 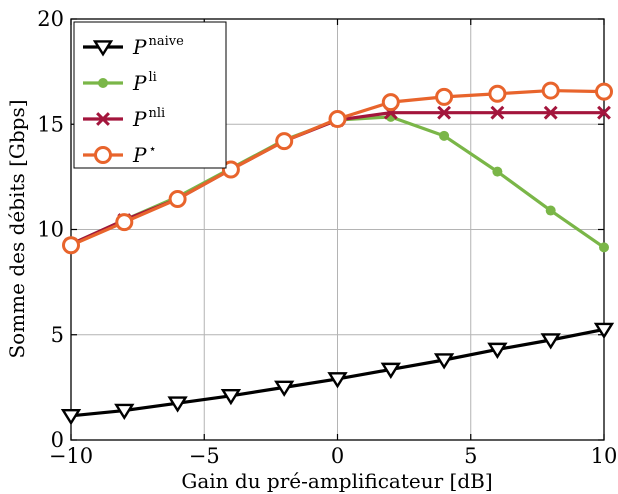 What do you see at coordinates (17, 228) in the screenshot?
I see `y-axis-title: Somme des débits [Gbps]` at bounding box center [17, 228].